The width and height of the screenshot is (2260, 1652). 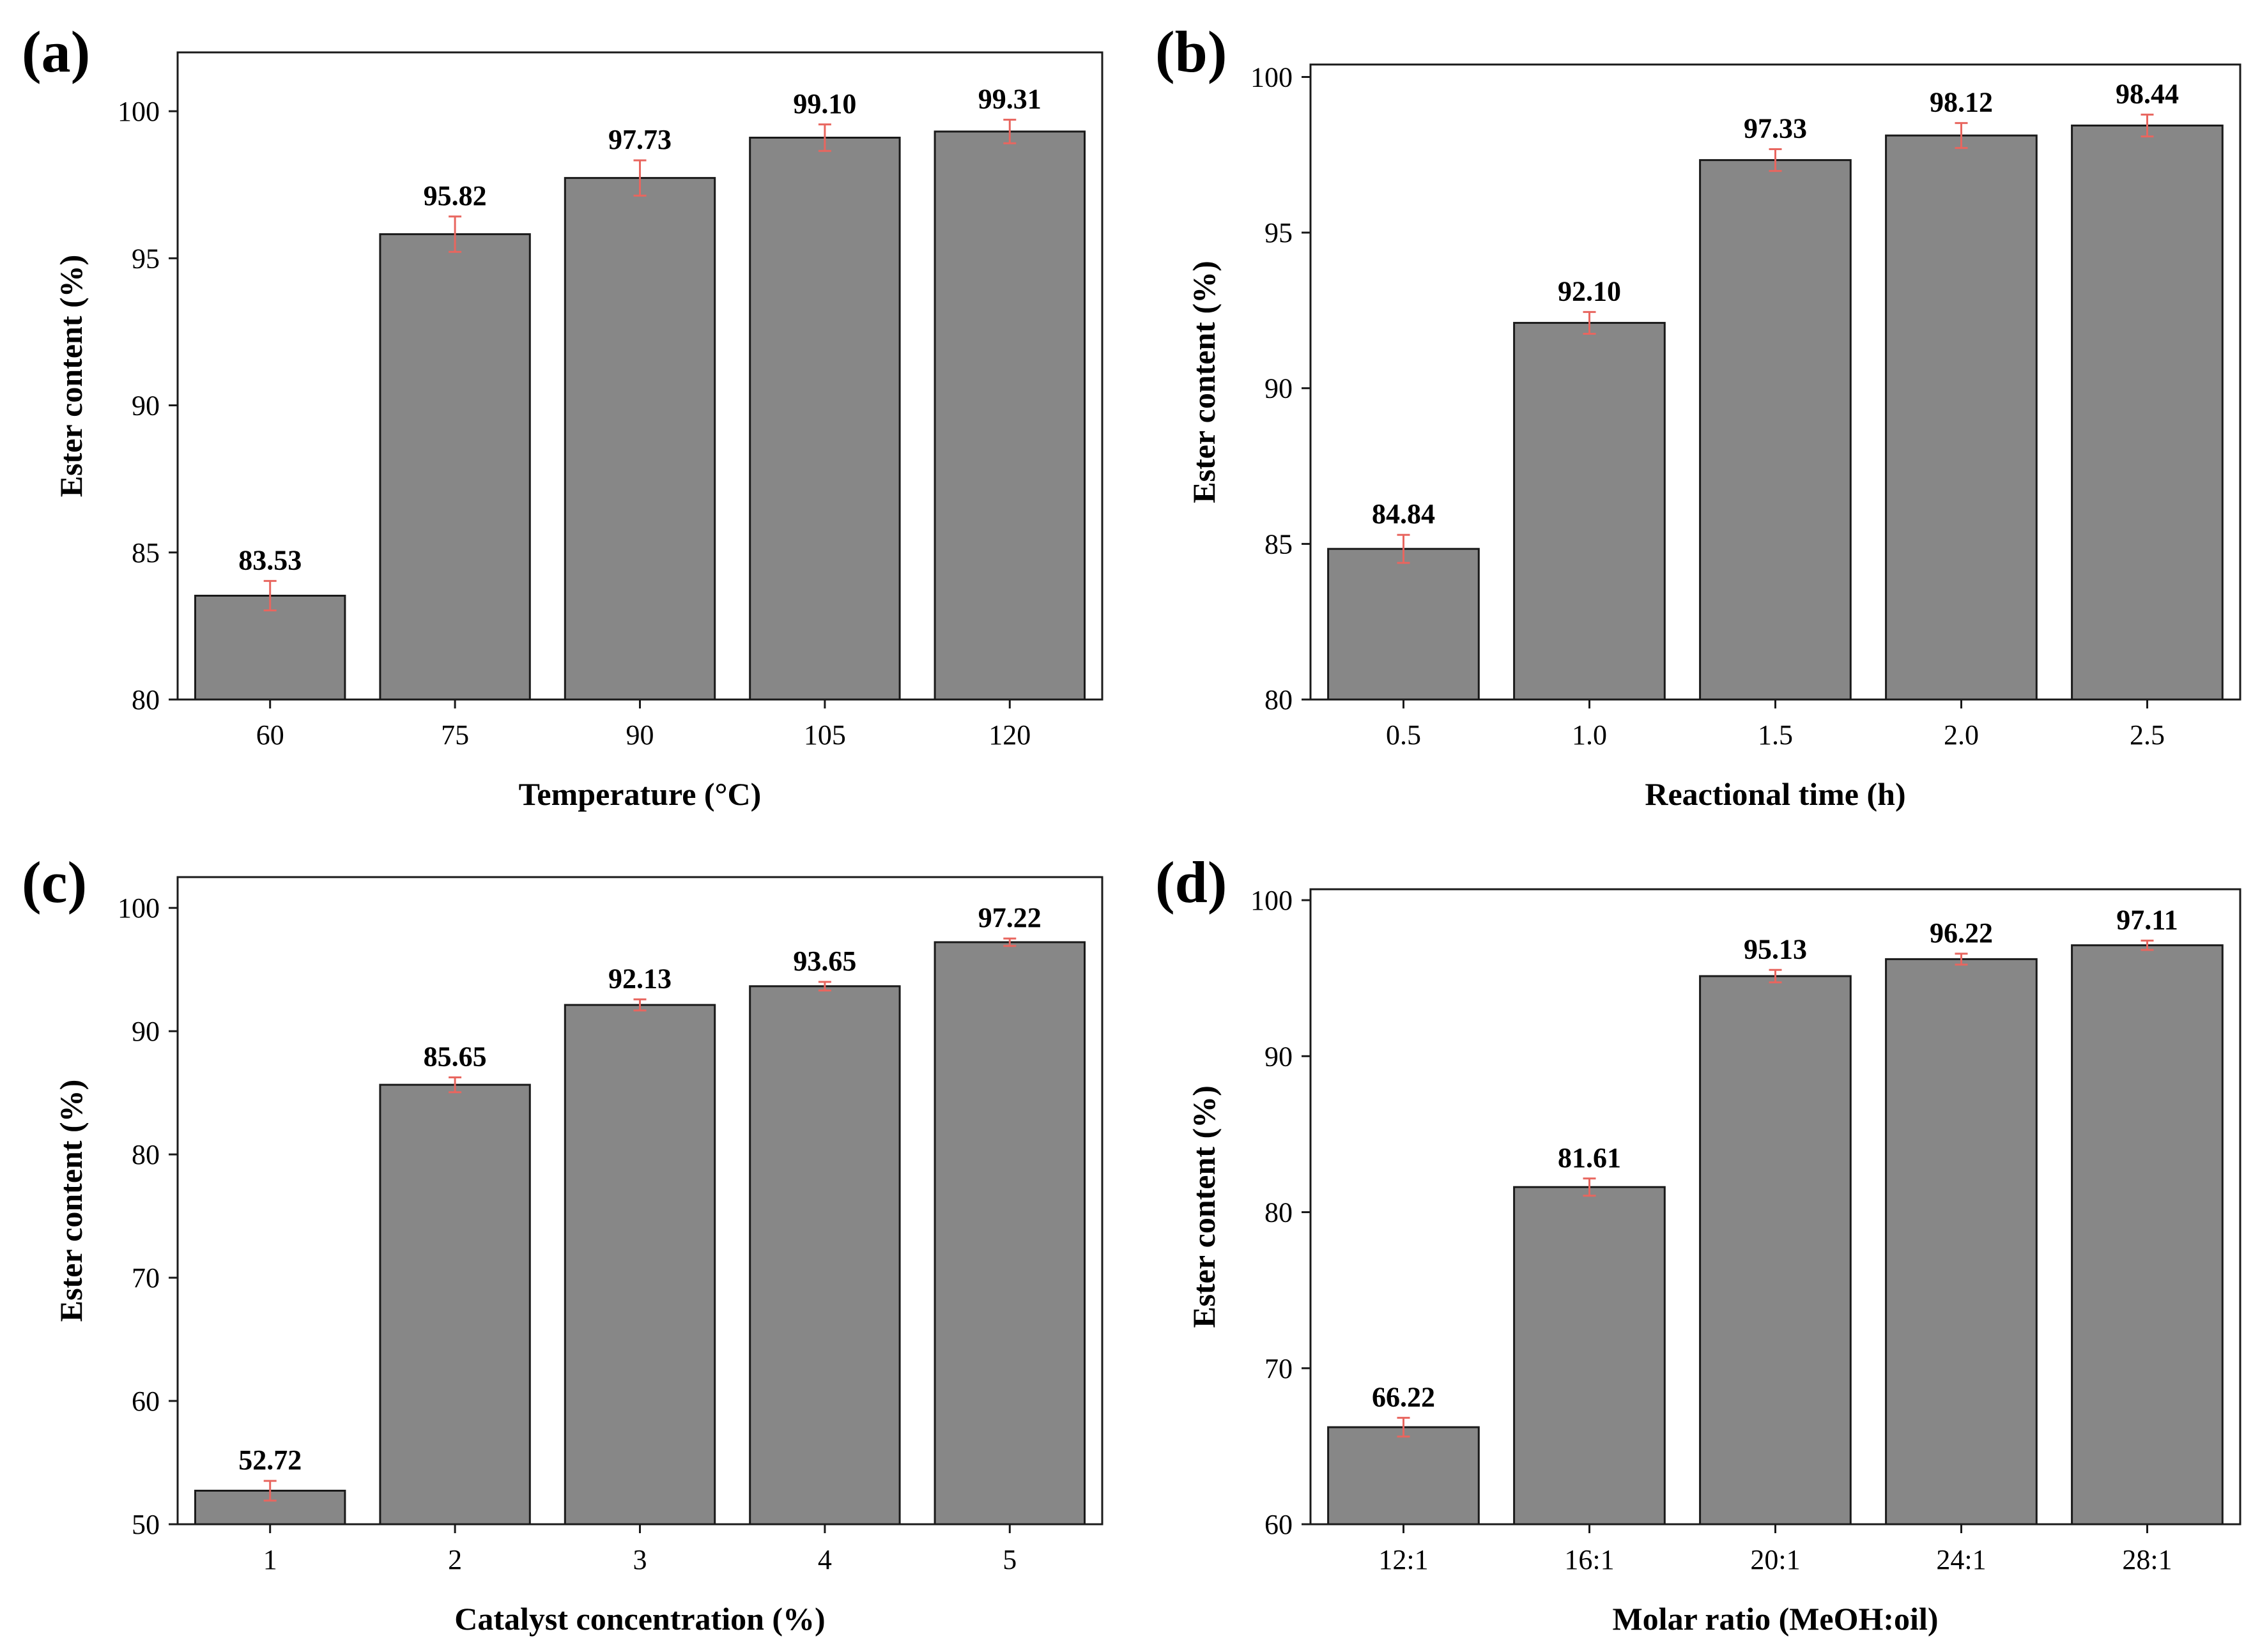 I want to click on data-label: 99.10, so click(x=824, y=104).